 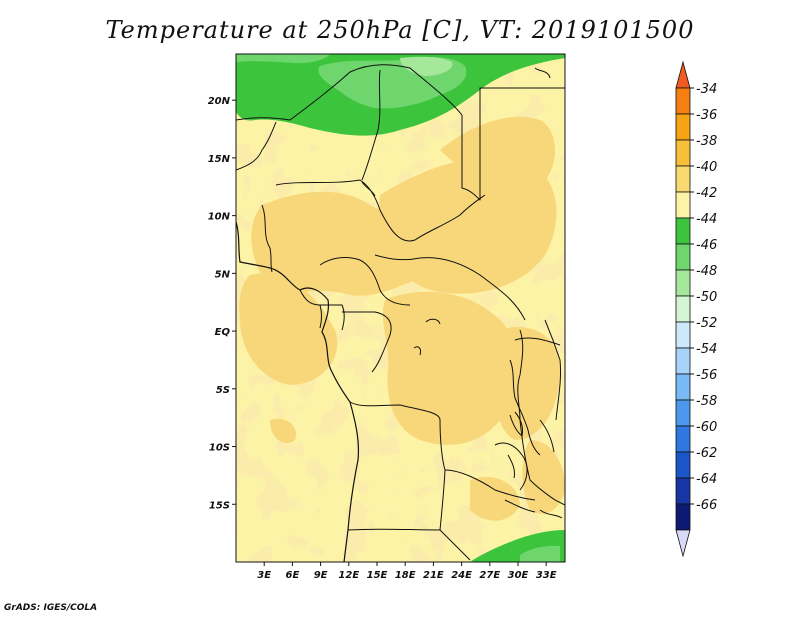 What do you see at coordinates (264, 575) in the screenshot?
I see `lon-tick-label: 3E` at bounding box center [264, 575].